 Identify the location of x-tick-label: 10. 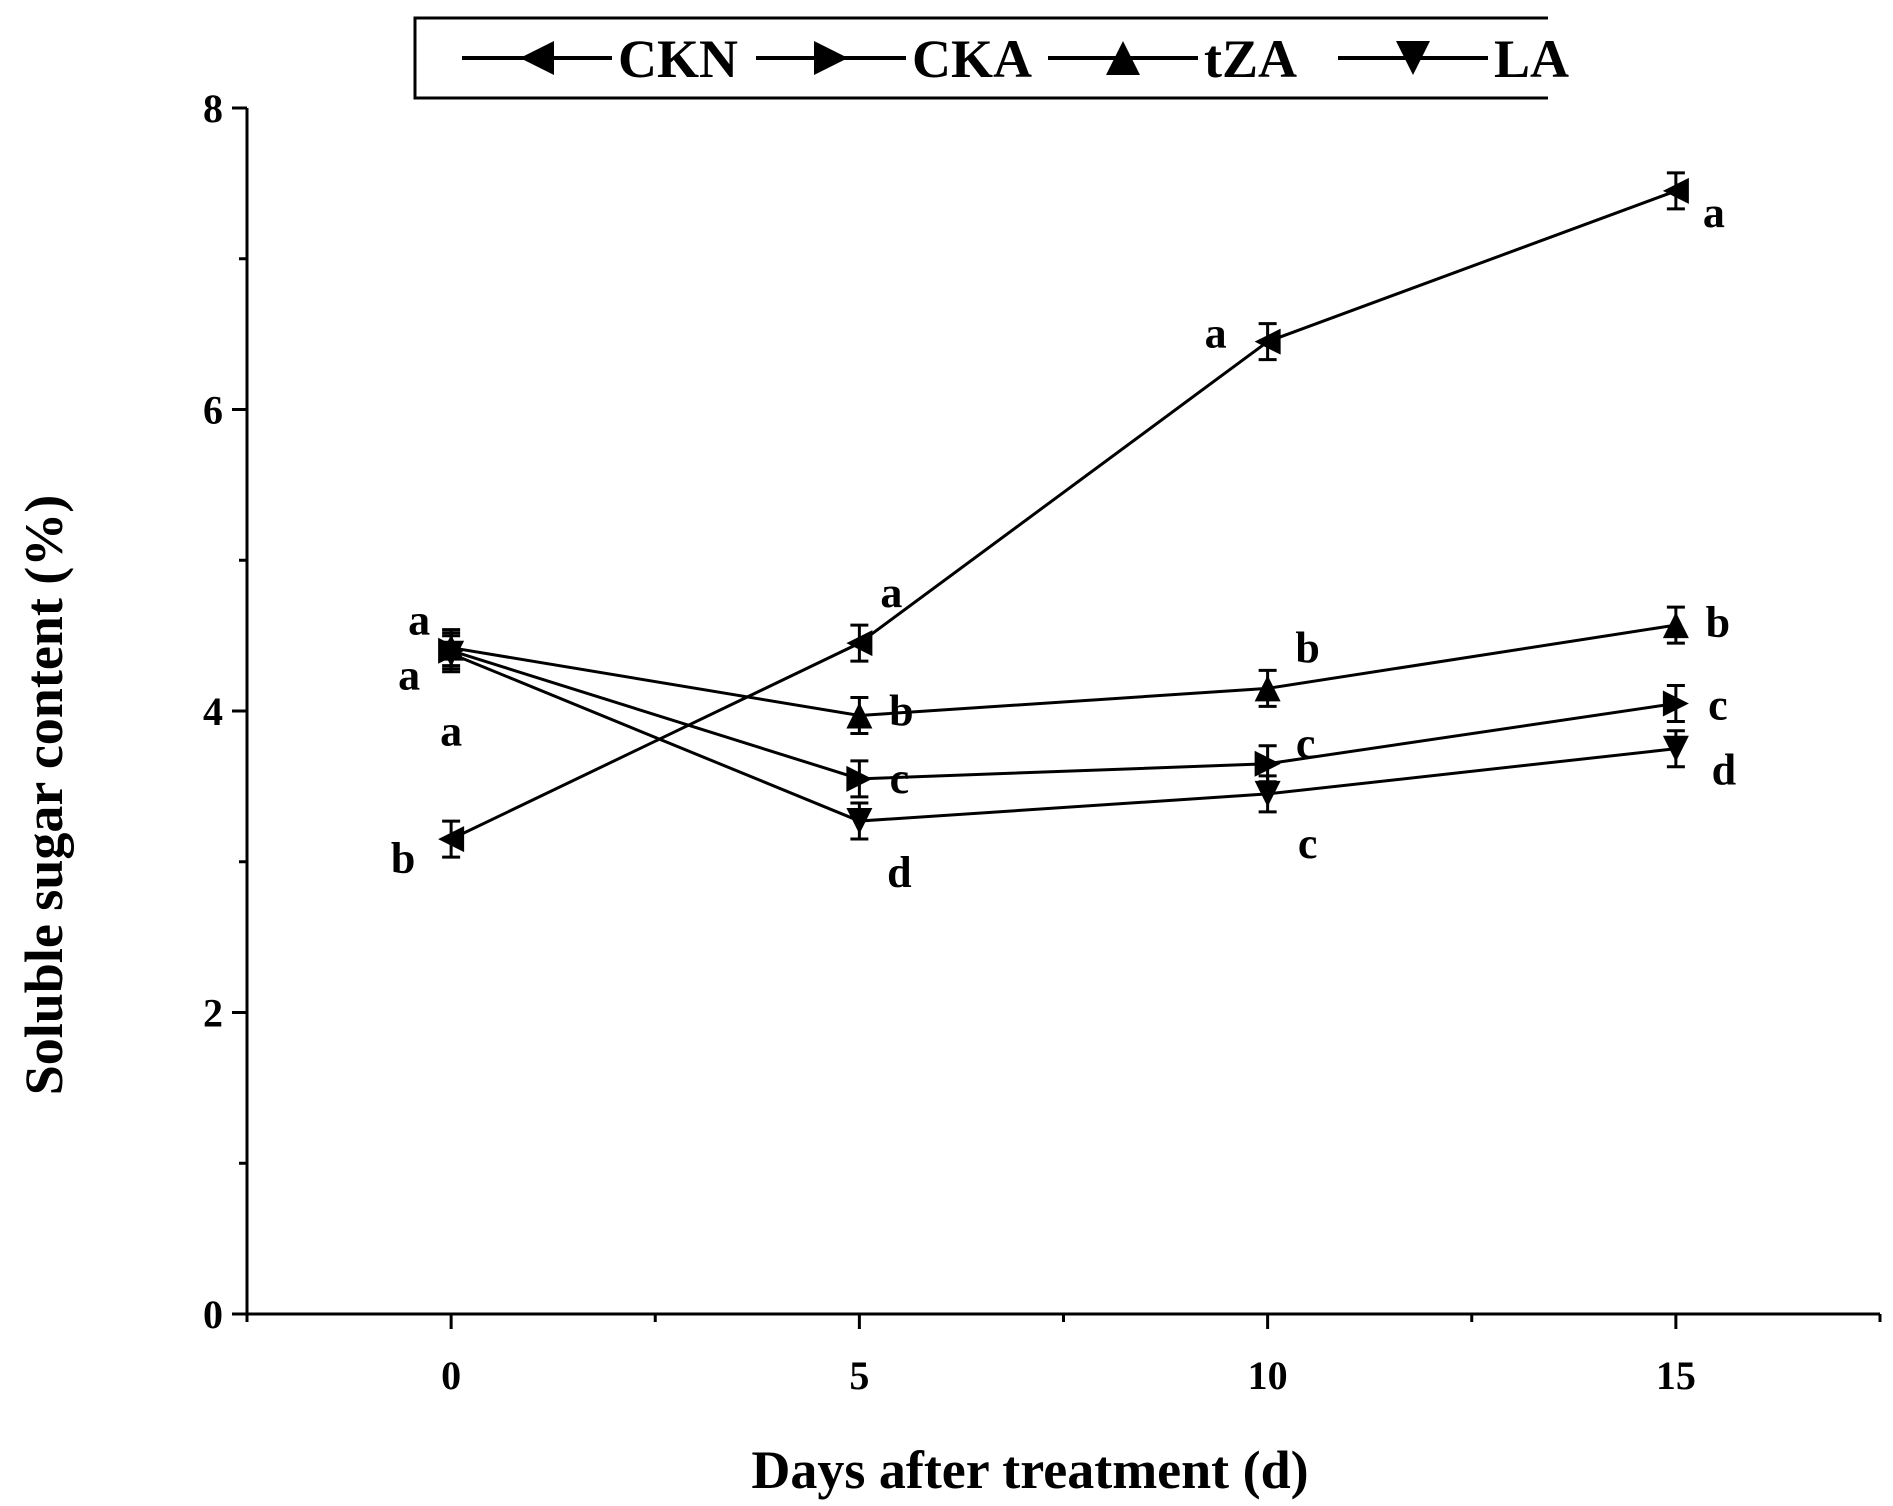
(1268, 1375).